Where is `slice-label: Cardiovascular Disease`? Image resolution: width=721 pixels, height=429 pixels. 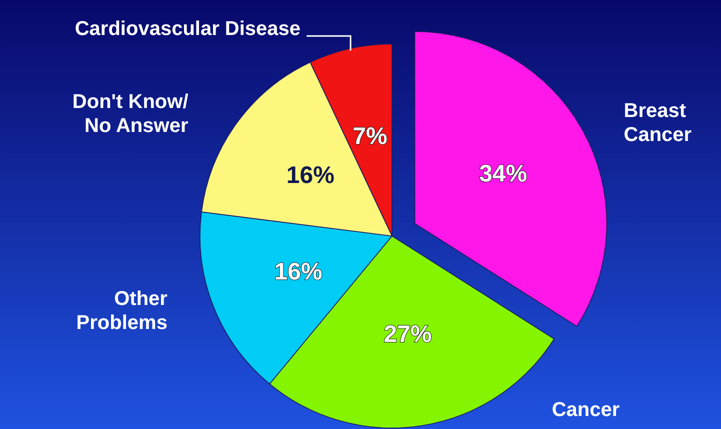 slice-label: Cardiovascular Disease is located at coordinates (187, 29).